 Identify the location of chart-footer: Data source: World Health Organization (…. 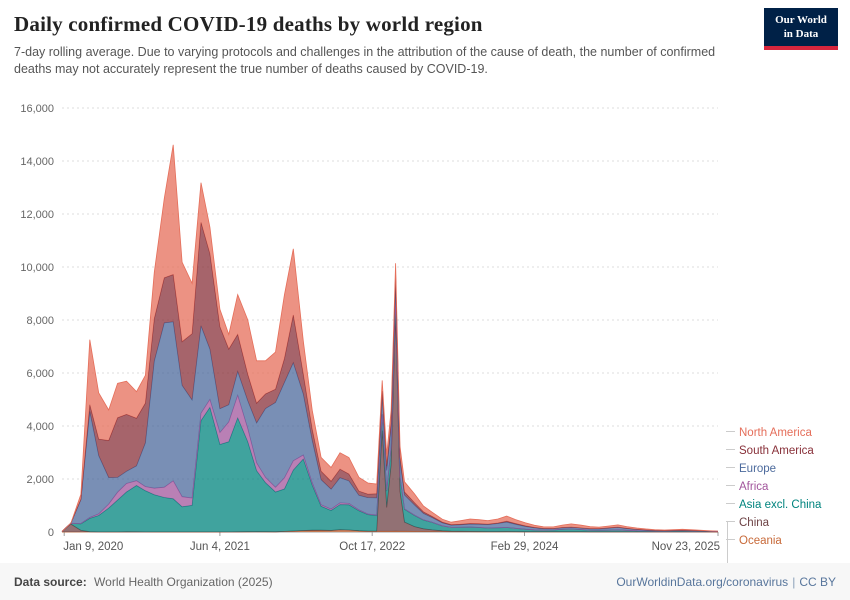
(425, 581).